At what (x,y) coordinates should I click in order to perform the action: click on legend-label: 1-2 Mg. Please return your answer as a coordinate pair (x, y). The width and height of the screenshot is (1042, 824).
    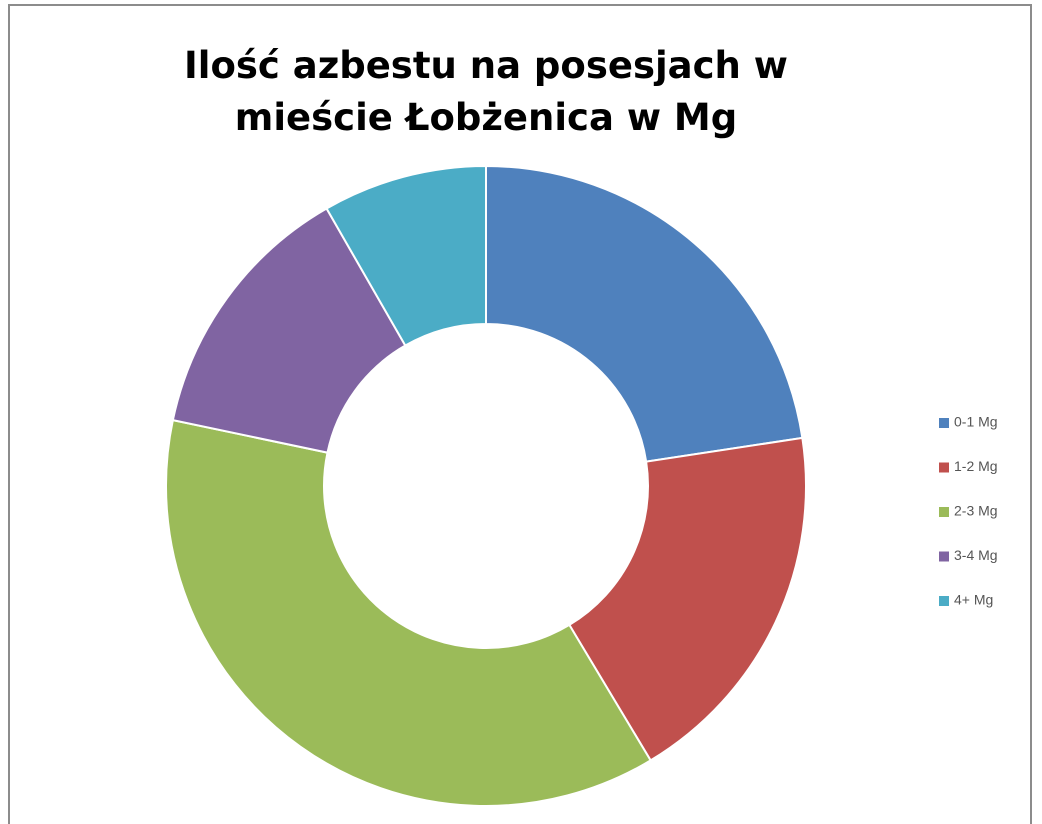
    Looking at the image, I should click on (976, 466).